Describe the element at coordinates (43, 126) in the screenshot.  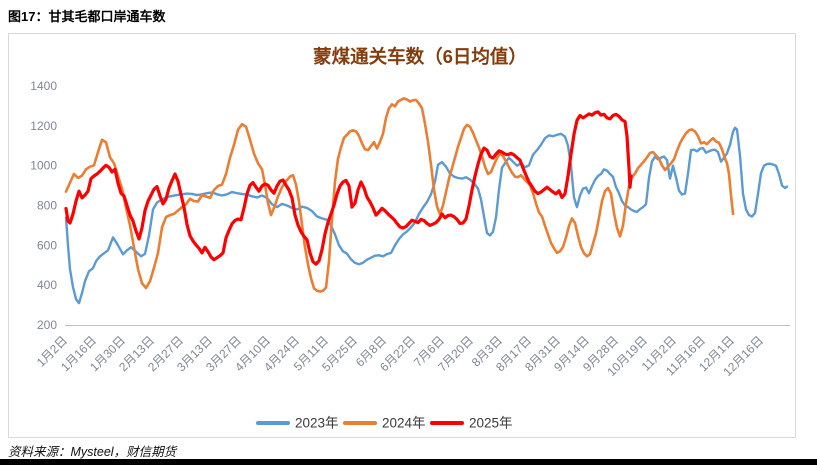
I see `y-tick-label: 1200` at that location.